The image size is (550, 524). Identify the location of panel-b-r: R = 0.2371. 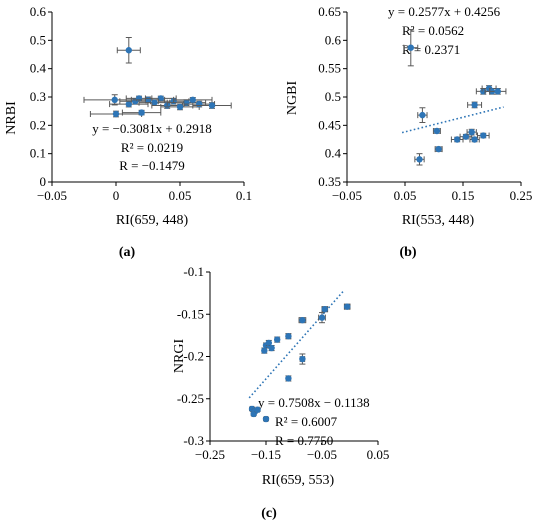
(431, 49).